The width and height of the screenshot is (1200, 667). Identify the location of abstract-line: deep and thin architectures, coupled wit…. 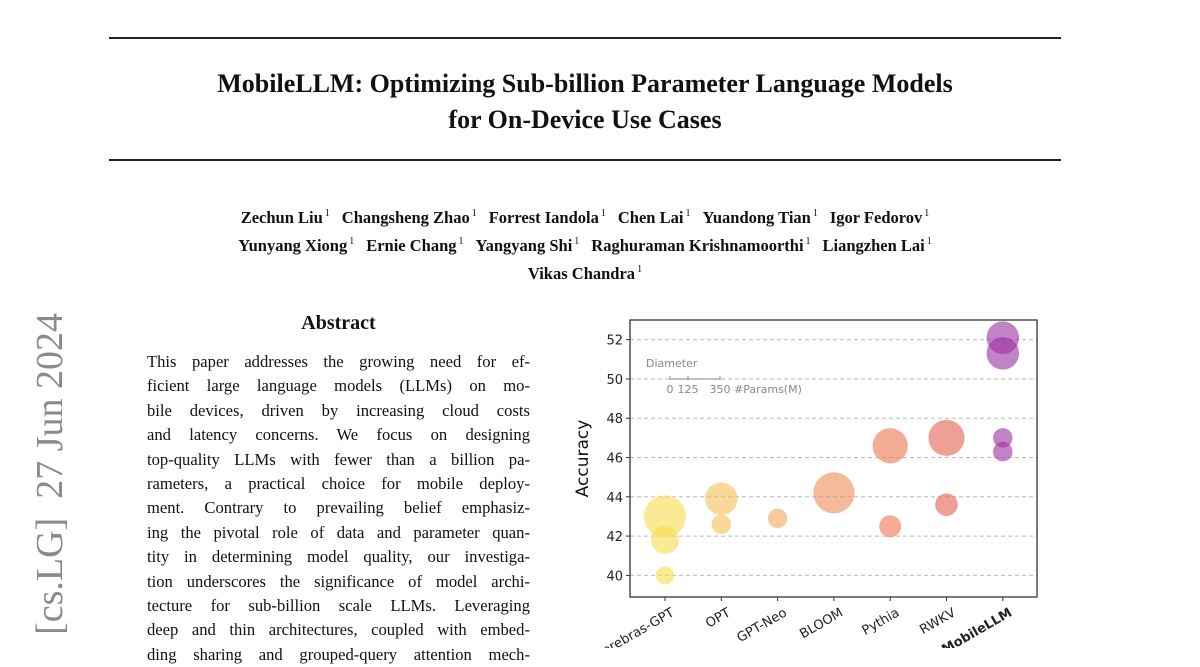
(338, 630).